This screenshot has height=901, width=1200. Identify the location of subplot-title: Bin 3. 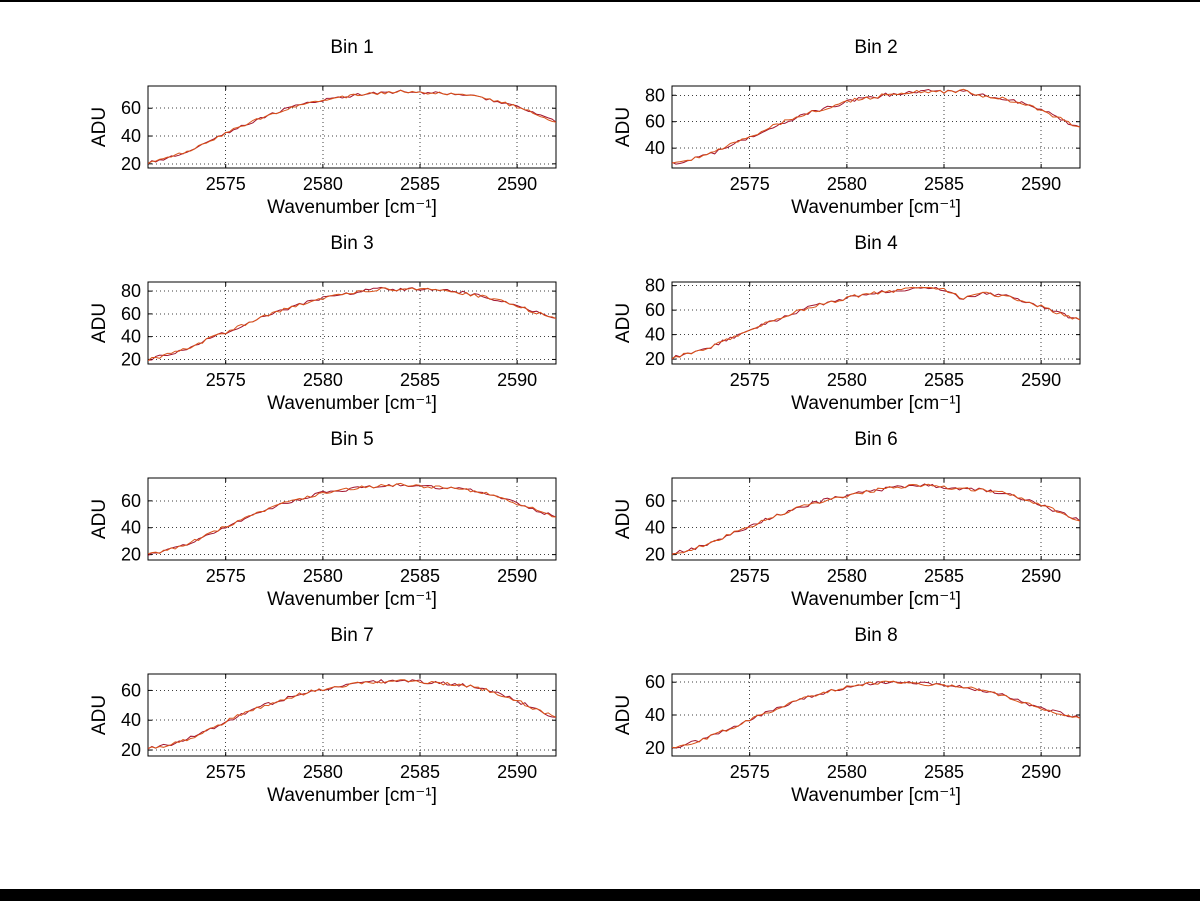
(352, 243).